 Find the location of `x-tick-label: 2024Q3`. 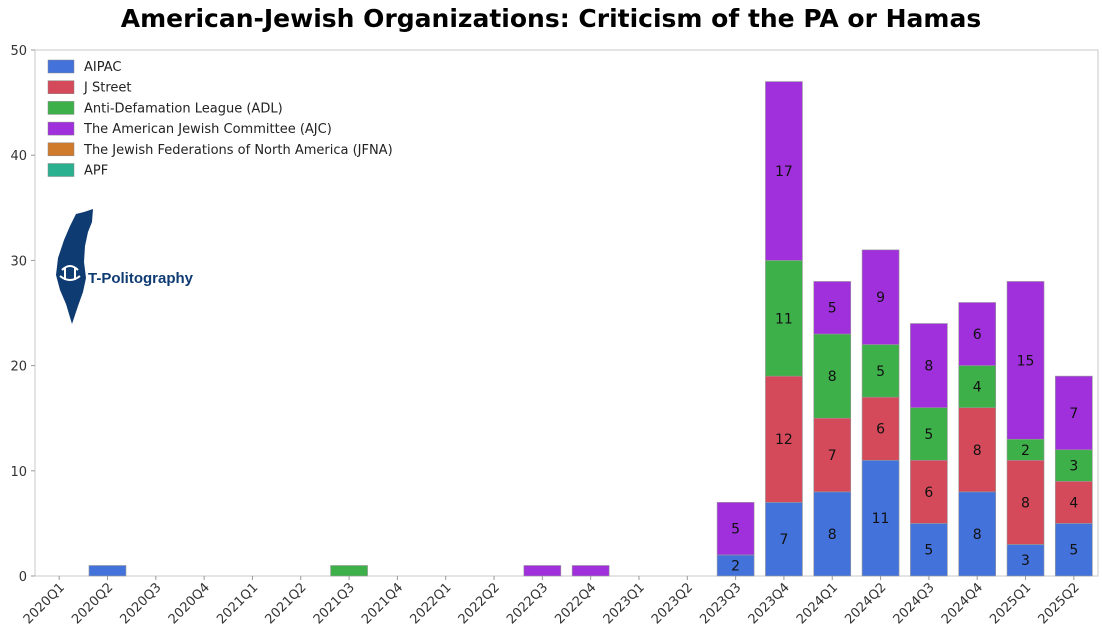

x-tick-label: 2024Q3 is located at coordinates (914, 603).